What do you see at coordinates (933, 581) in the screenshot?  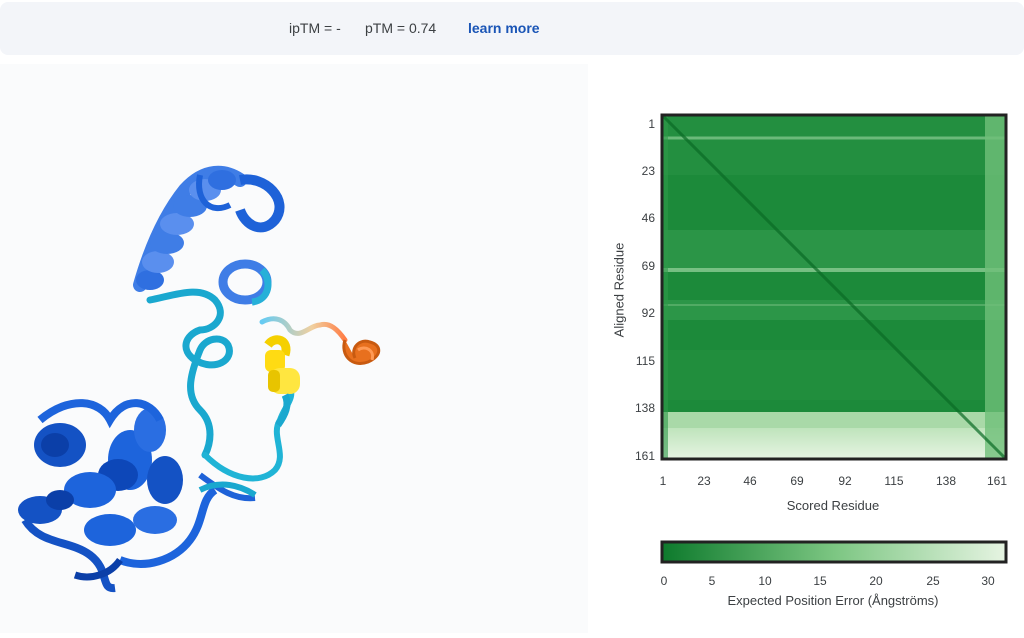 I see `colorbar-tick: 25` at bounding box center [933, 581].